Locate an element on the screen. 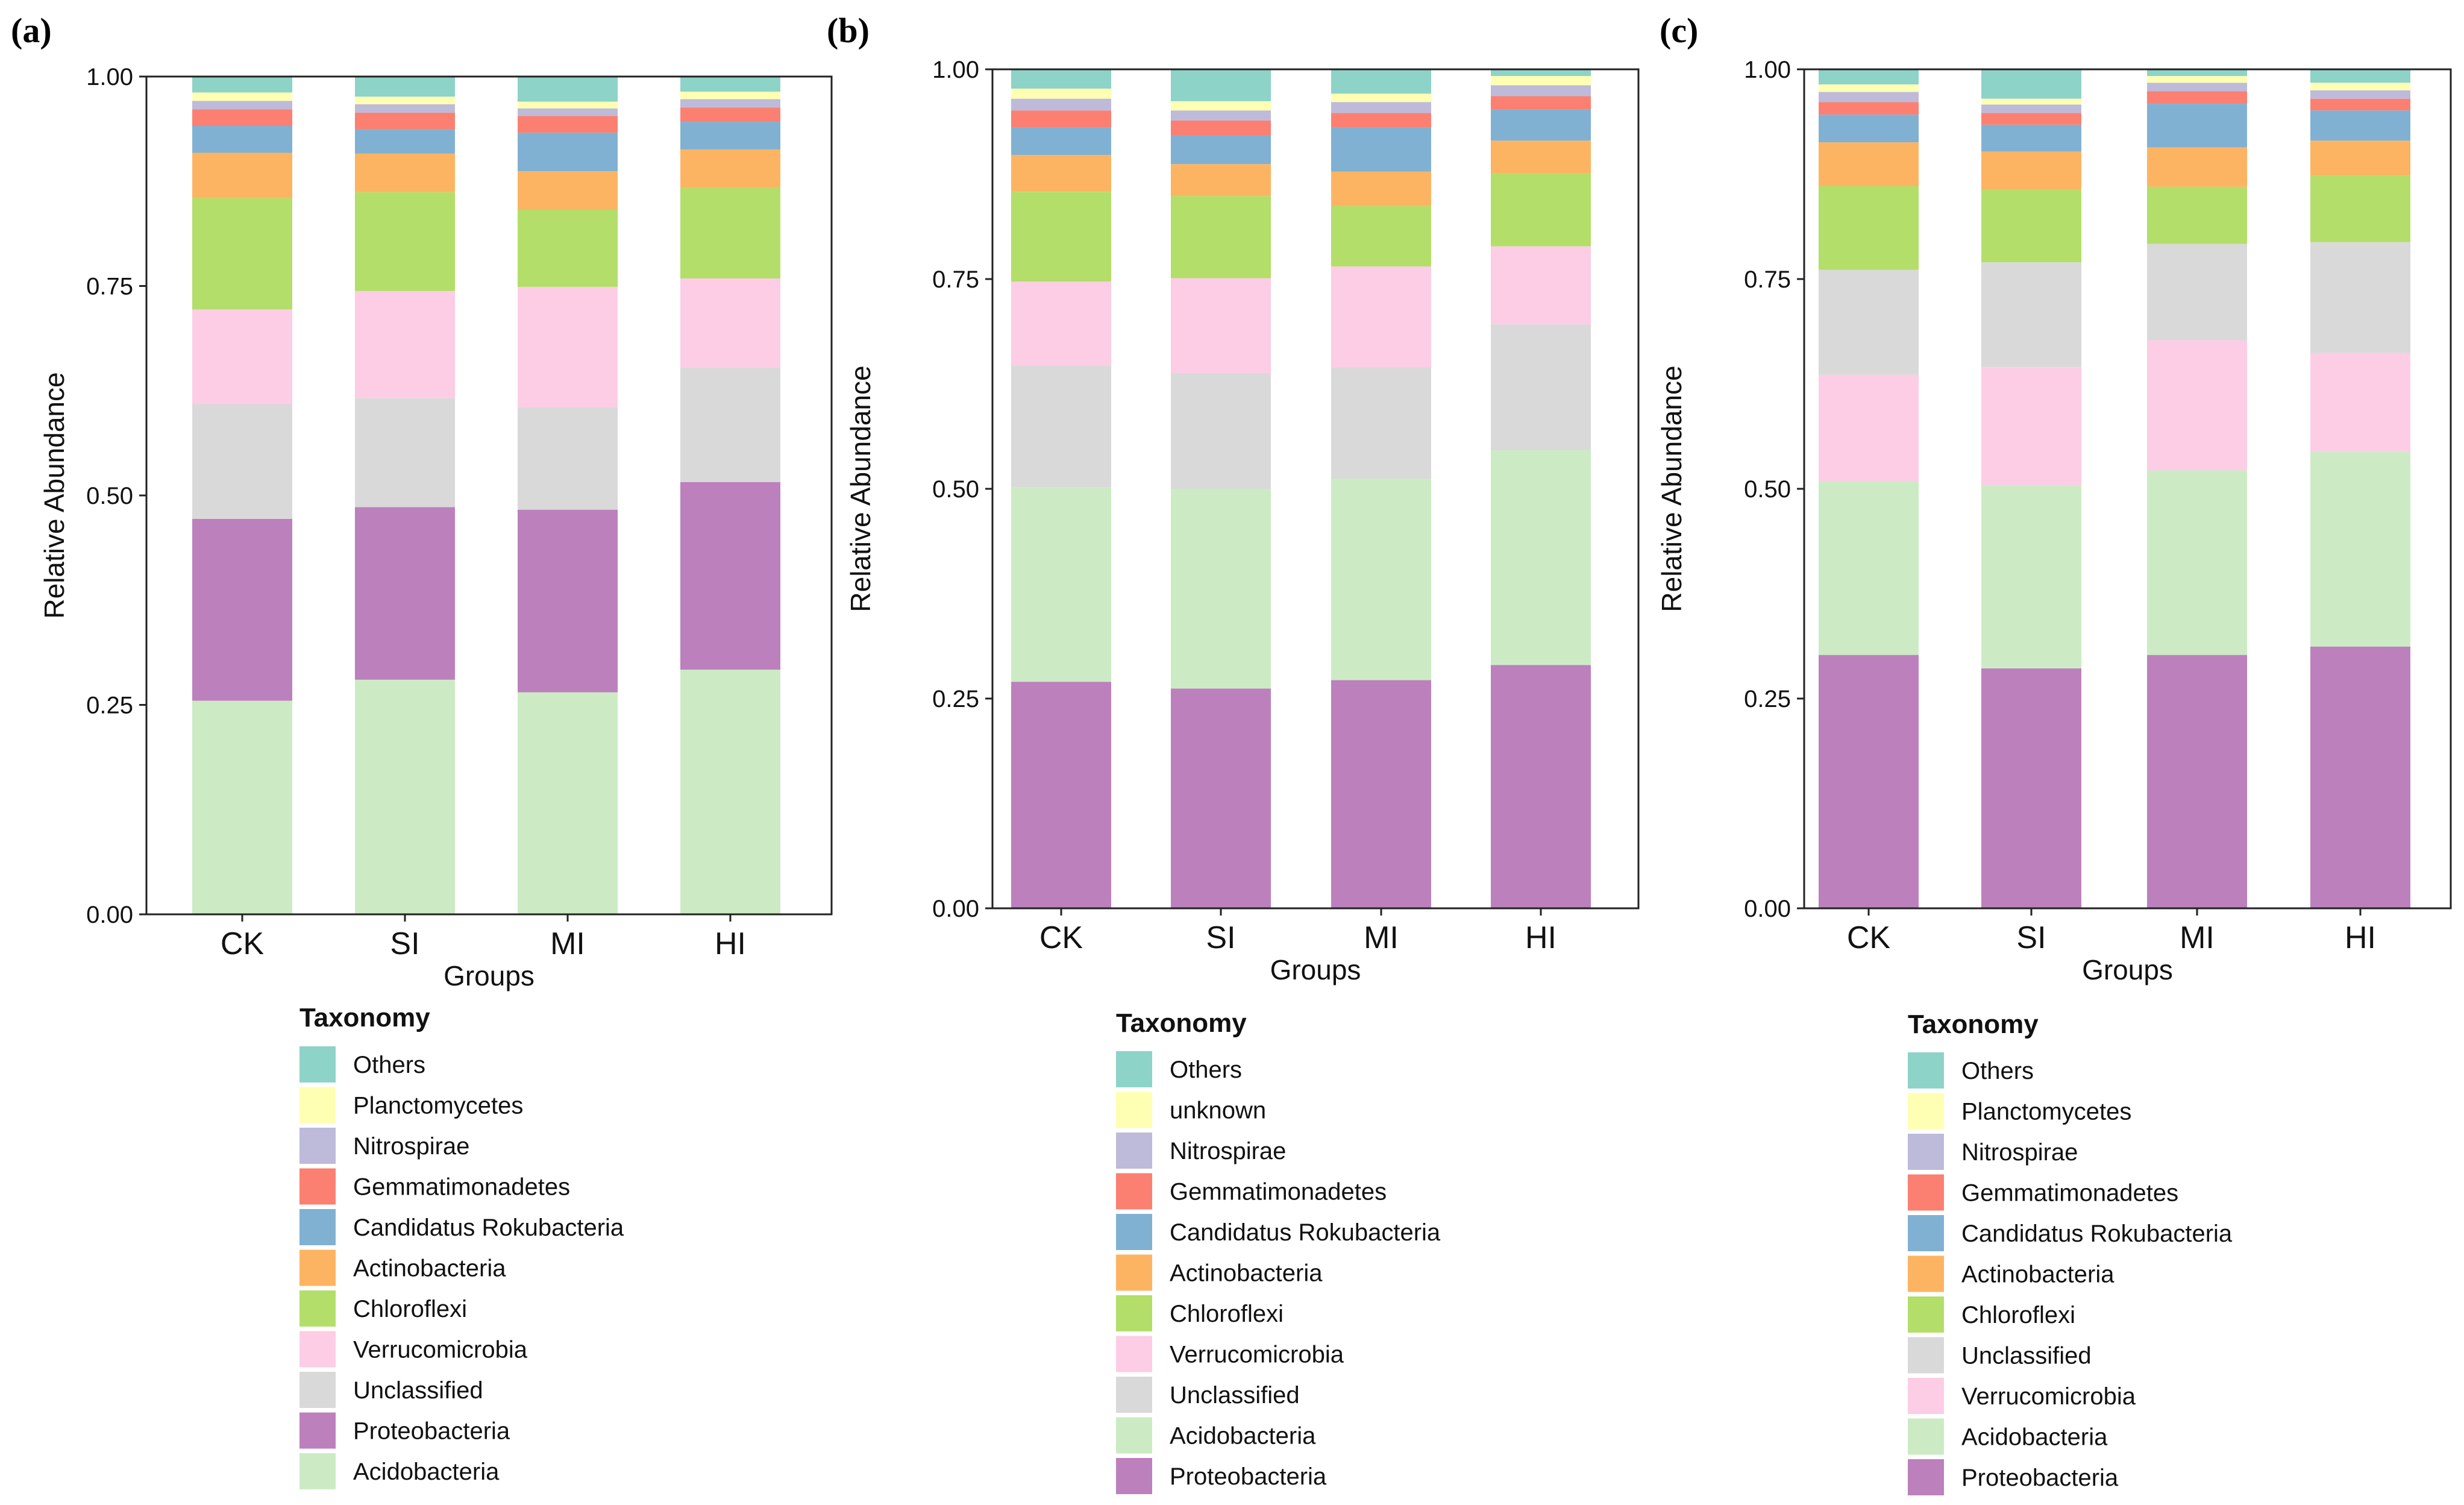  y-axis-title: Relative Abundance is located at coordinates (1671, 488).